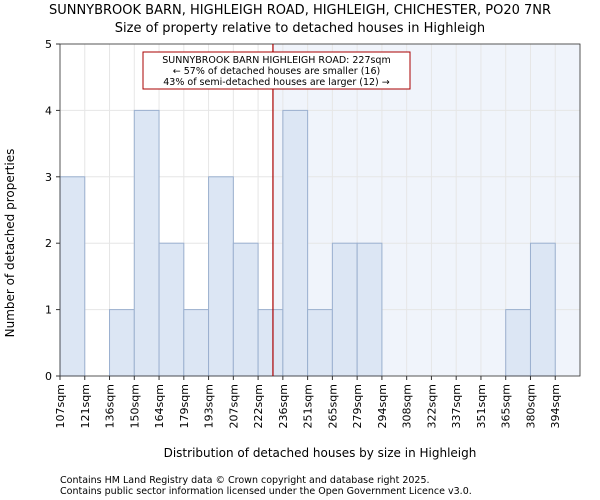 Image resolution: width=600 pixels, height=500 pixels. What do you see at coordinates (48, 177) in the screenshot?
I see `y-tick-label-3: 3` at bounding box center [48, 177].